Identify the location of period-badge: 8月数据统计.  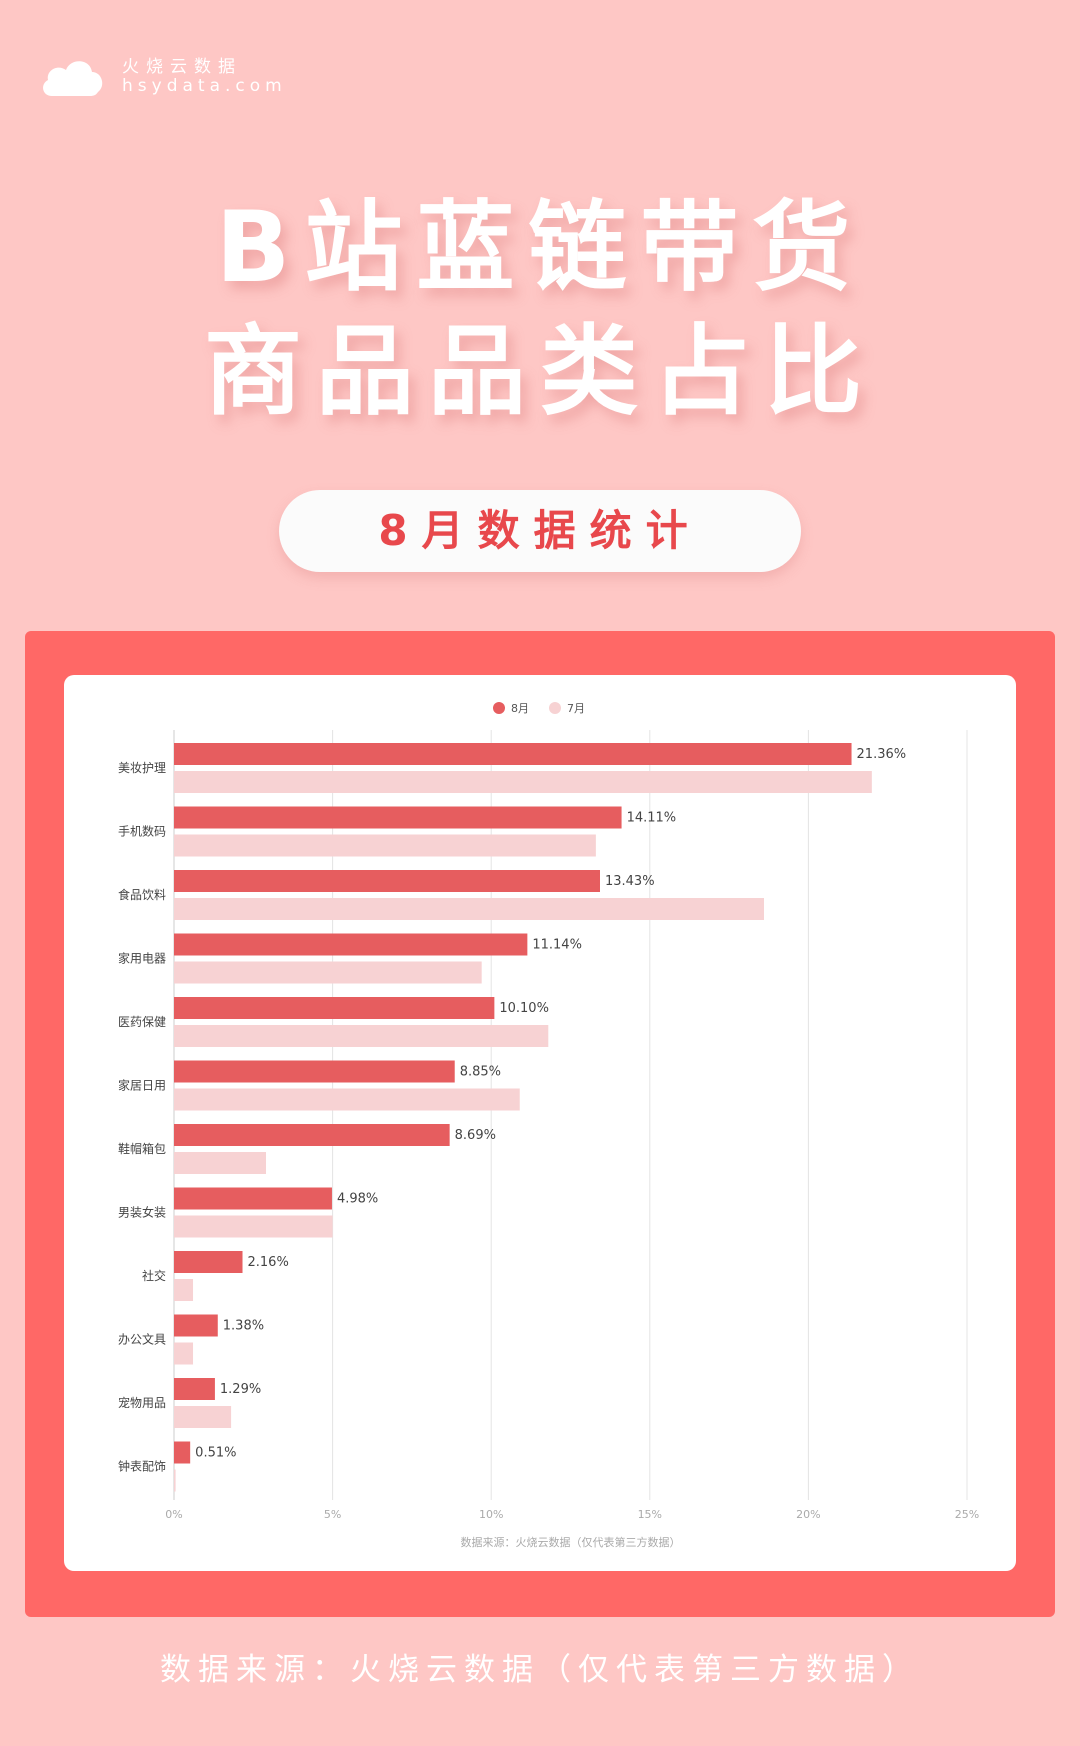
(540, 531).